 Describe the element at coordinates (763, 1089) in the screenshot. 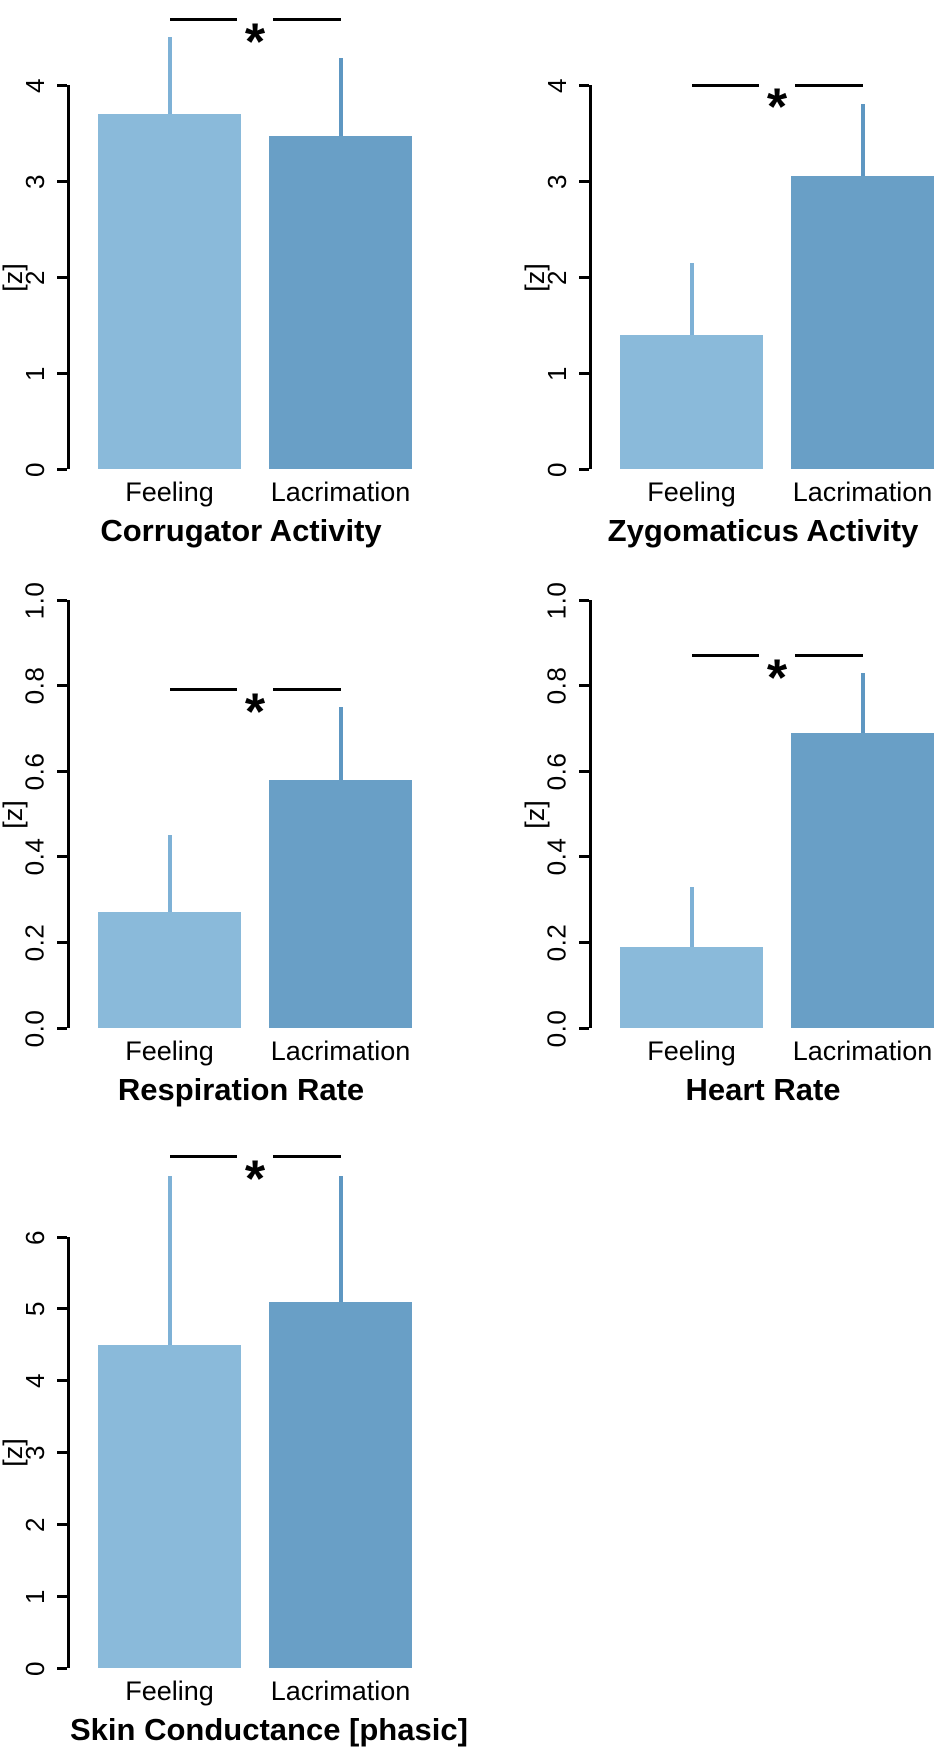

I see `chart-title: Heart Rate` at that location.